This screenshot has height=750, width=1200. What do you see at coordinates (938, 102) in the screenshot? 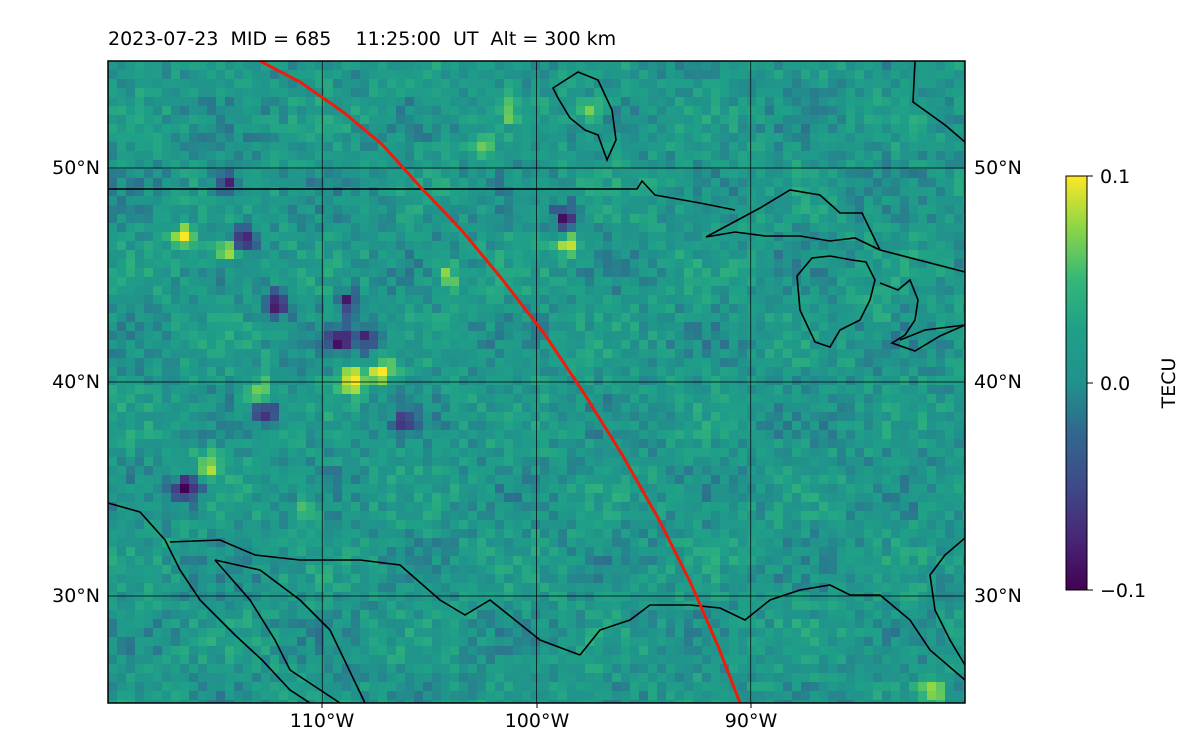
I see `northeast-shore` at bounding box center [938, 102].